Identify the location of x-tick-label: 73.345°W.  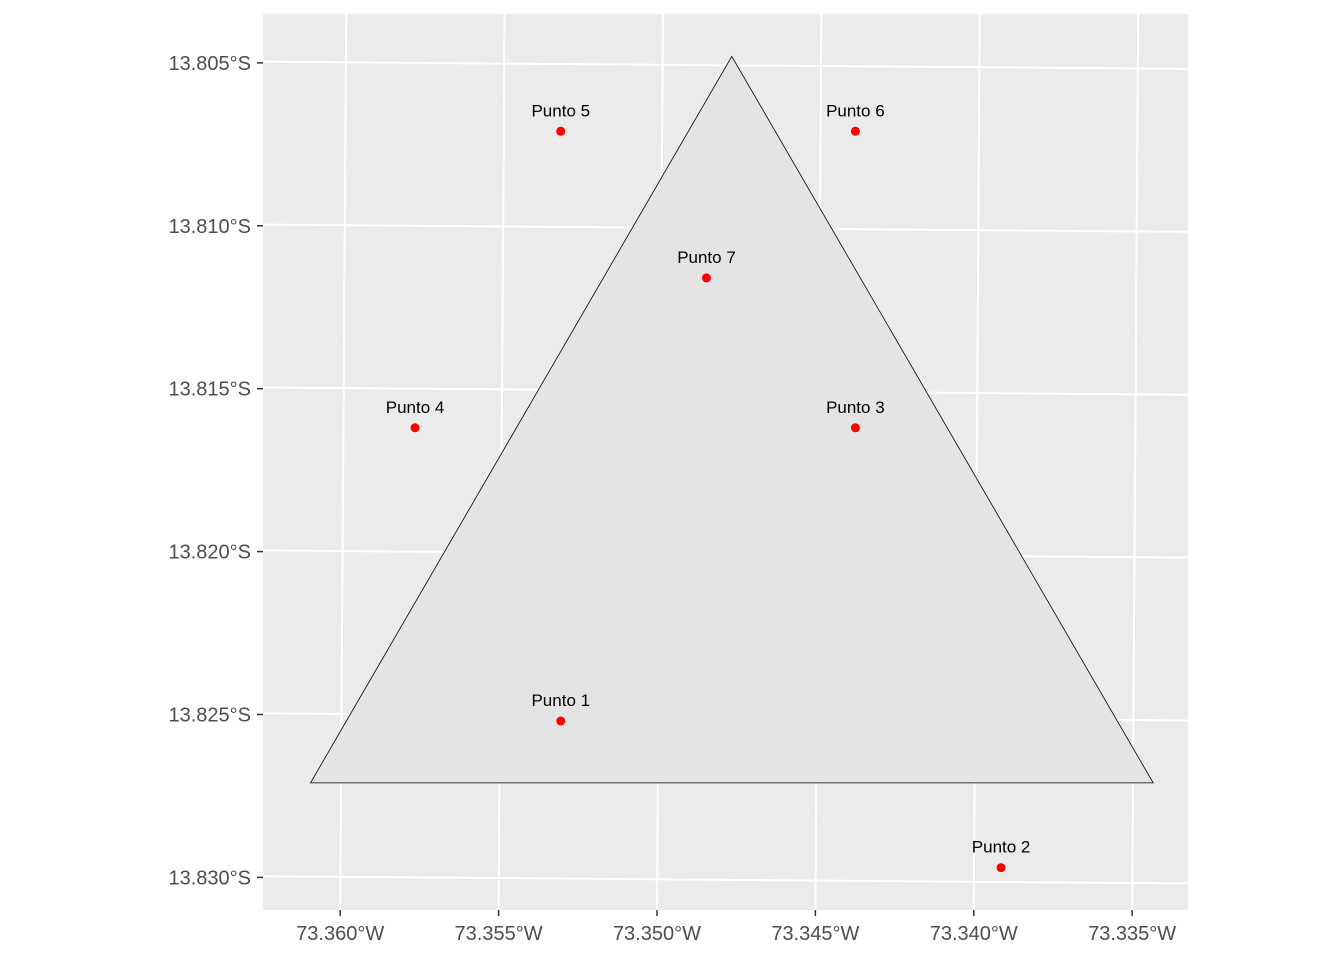
(815, 934).